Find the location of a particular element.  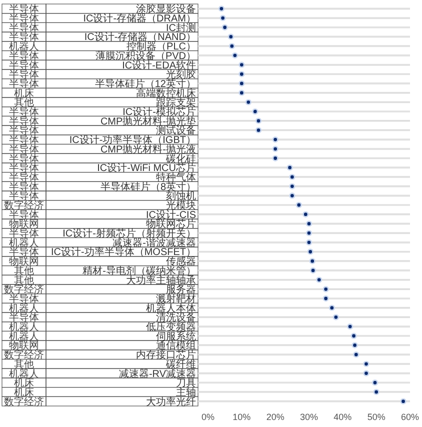

y-tick-label: IC封测 is located at coordinates (181, 28).